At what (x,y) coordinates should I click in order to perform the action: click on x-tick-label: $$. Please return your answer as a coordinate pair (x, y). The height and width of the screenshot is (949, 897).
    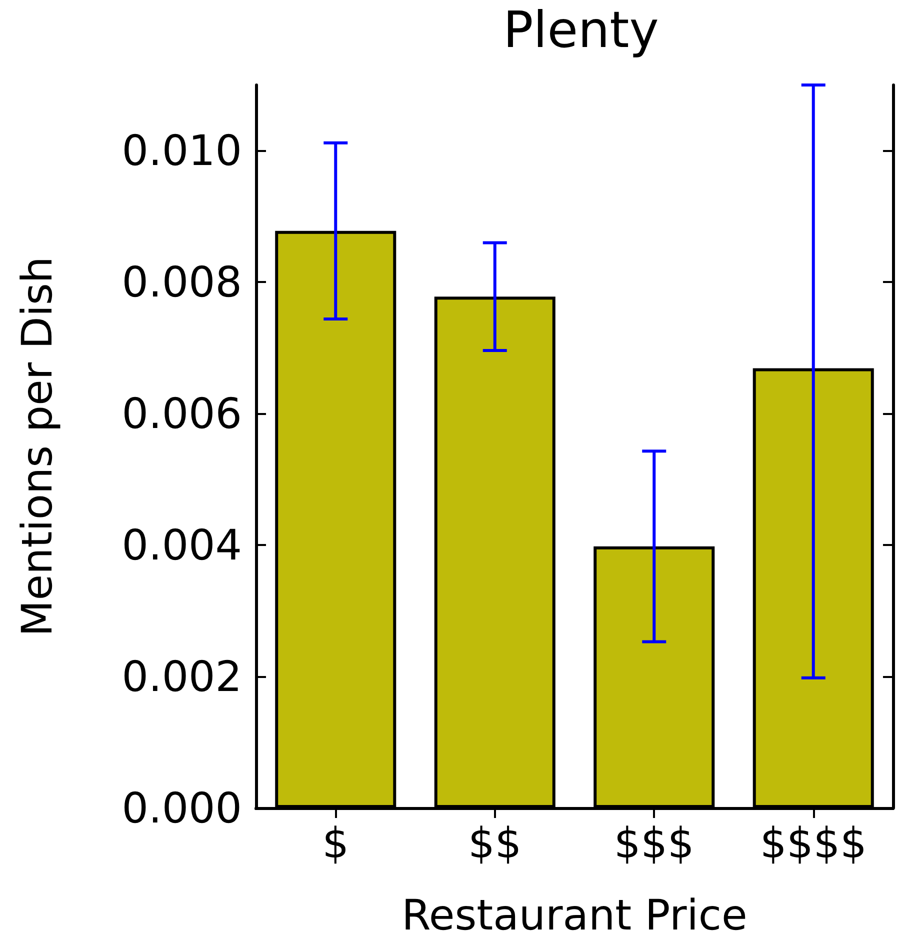
    Looking at the image, I should click on (495, 843).